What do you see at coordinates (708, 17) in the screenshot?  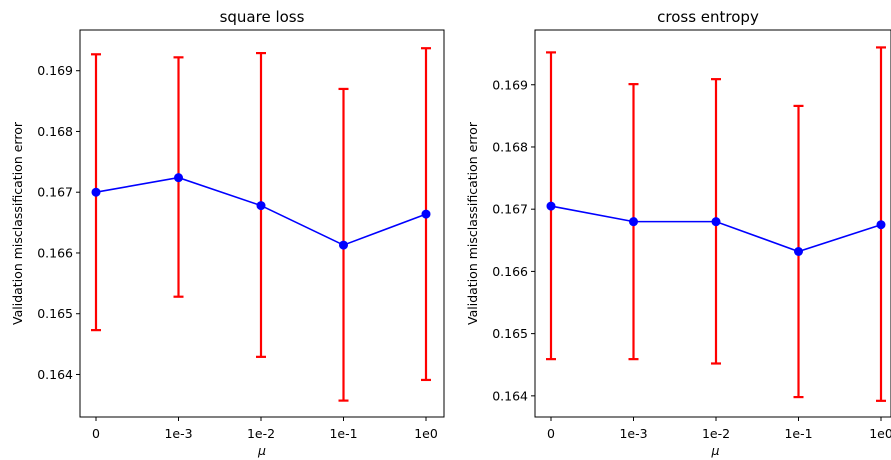 I see `chart-title: cross entropy` at bounding box center [708, 17].